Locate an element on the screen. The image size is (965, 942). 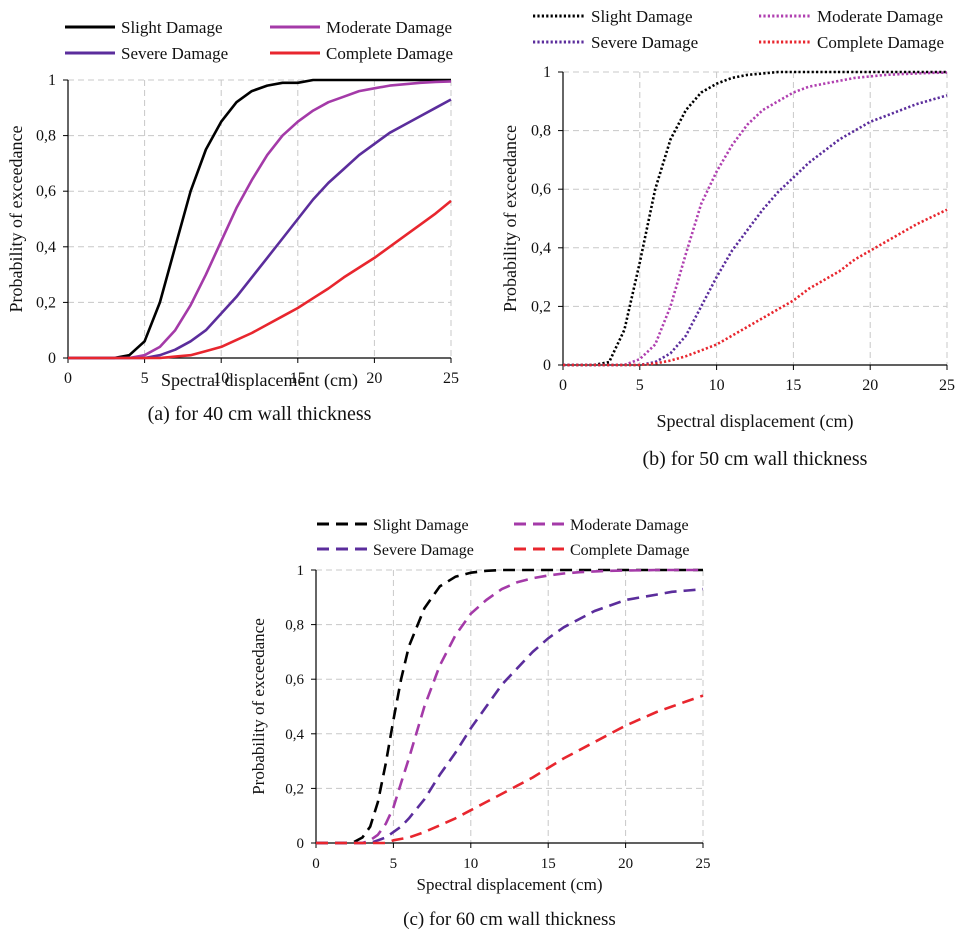
chart-caption: (b) for 50 cm wall thickness is located at coordinates (755, 459).